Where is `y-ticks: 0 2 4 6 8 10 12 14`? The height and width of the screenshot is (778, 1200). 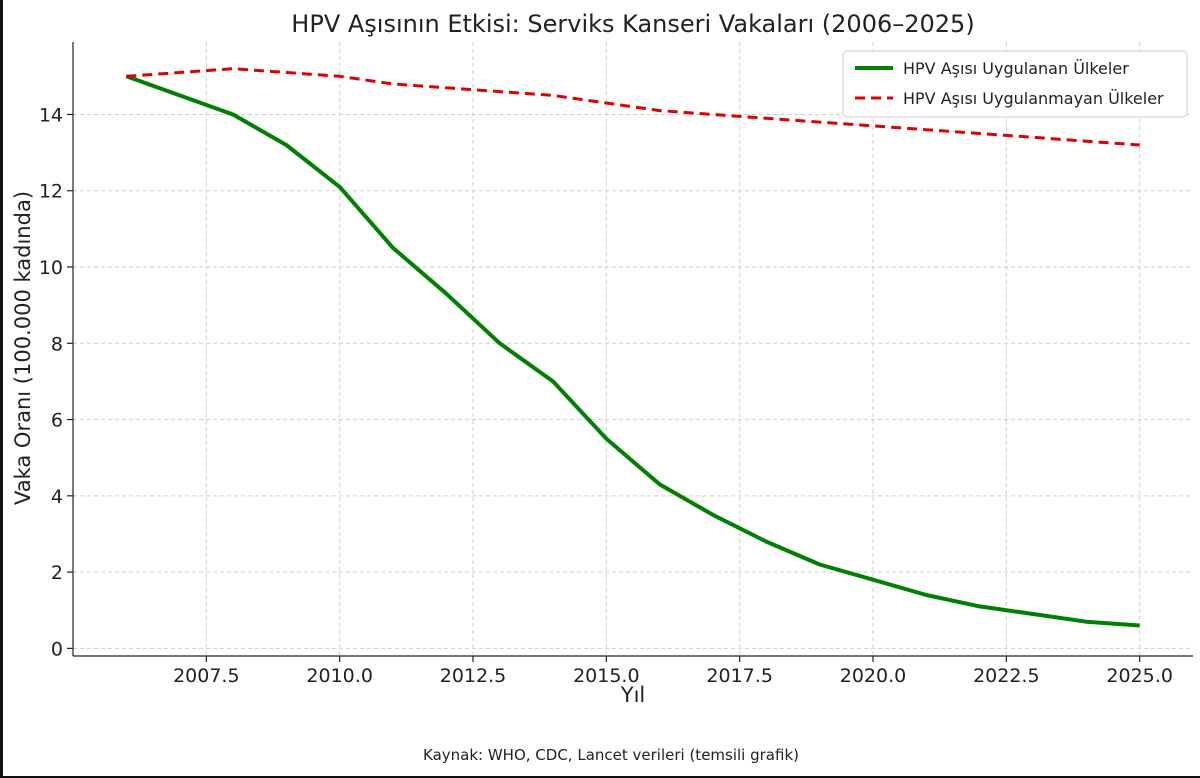
y-ticks: 0 2 4 6 8 10 12 14 is located at coordinates (56, 382).